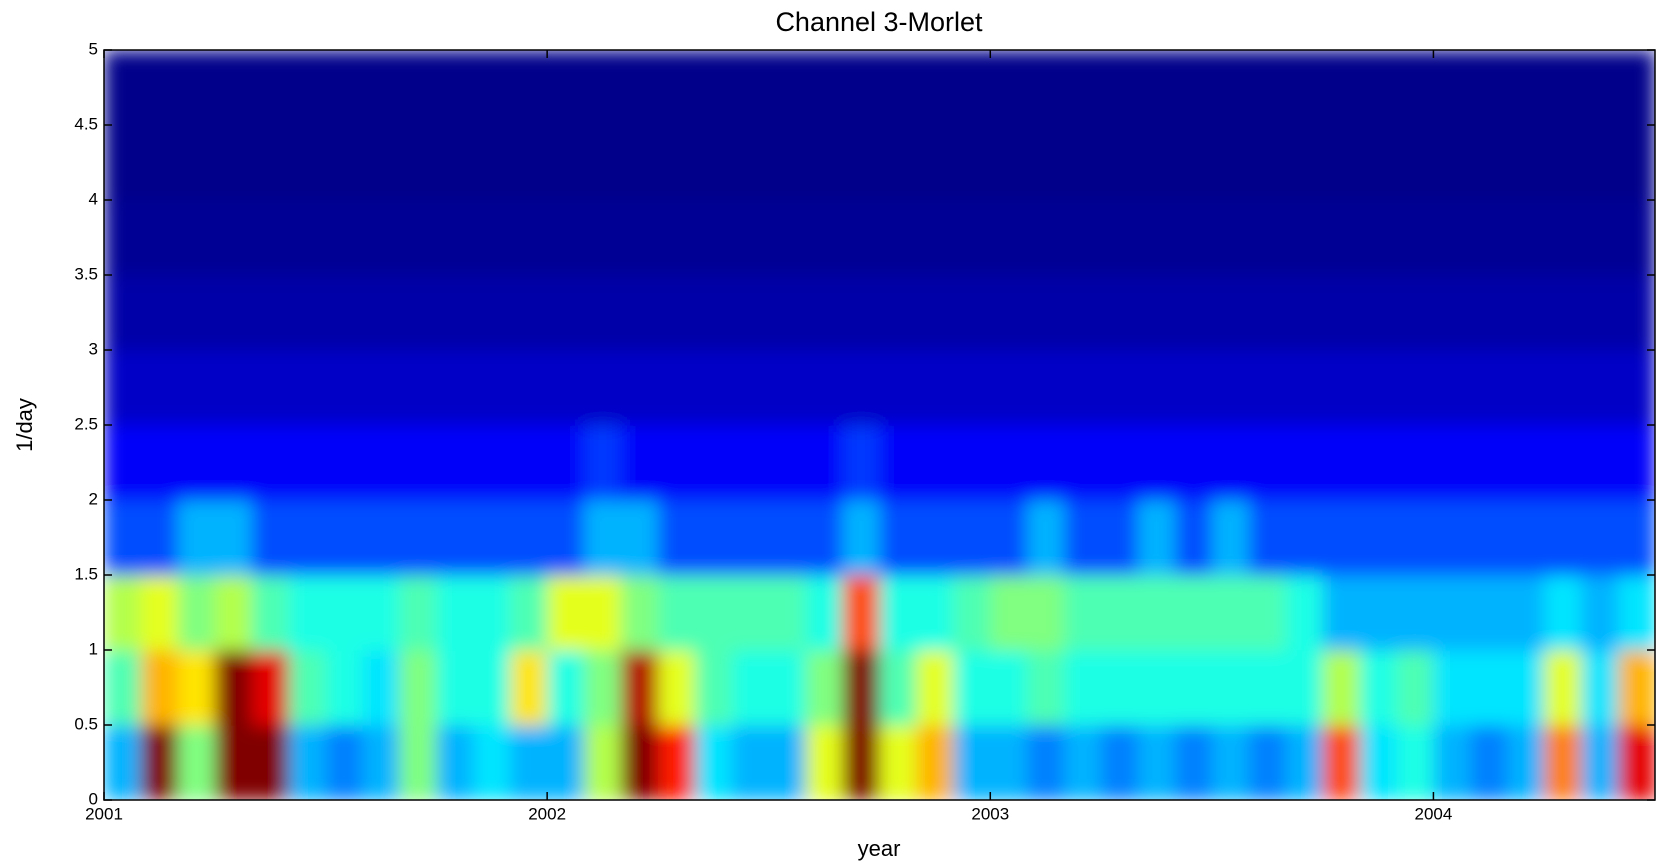  Describe the element at coordinates (879, 848) in the screenshot. I see `x-axis-label: year` at that location.